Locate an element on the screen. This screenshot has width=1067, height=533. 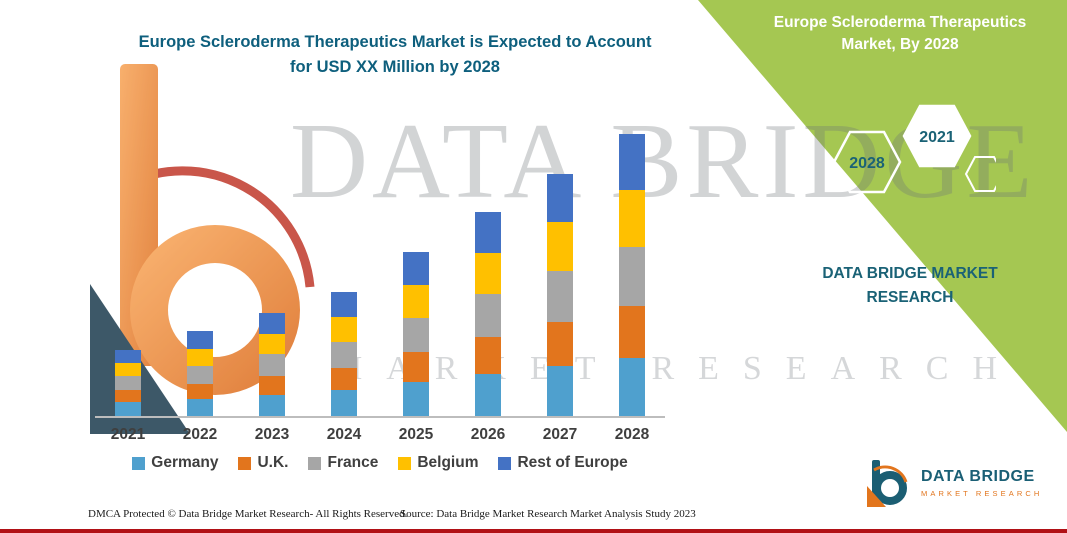
hexagon-2021 is located at coordinates (937, 136).